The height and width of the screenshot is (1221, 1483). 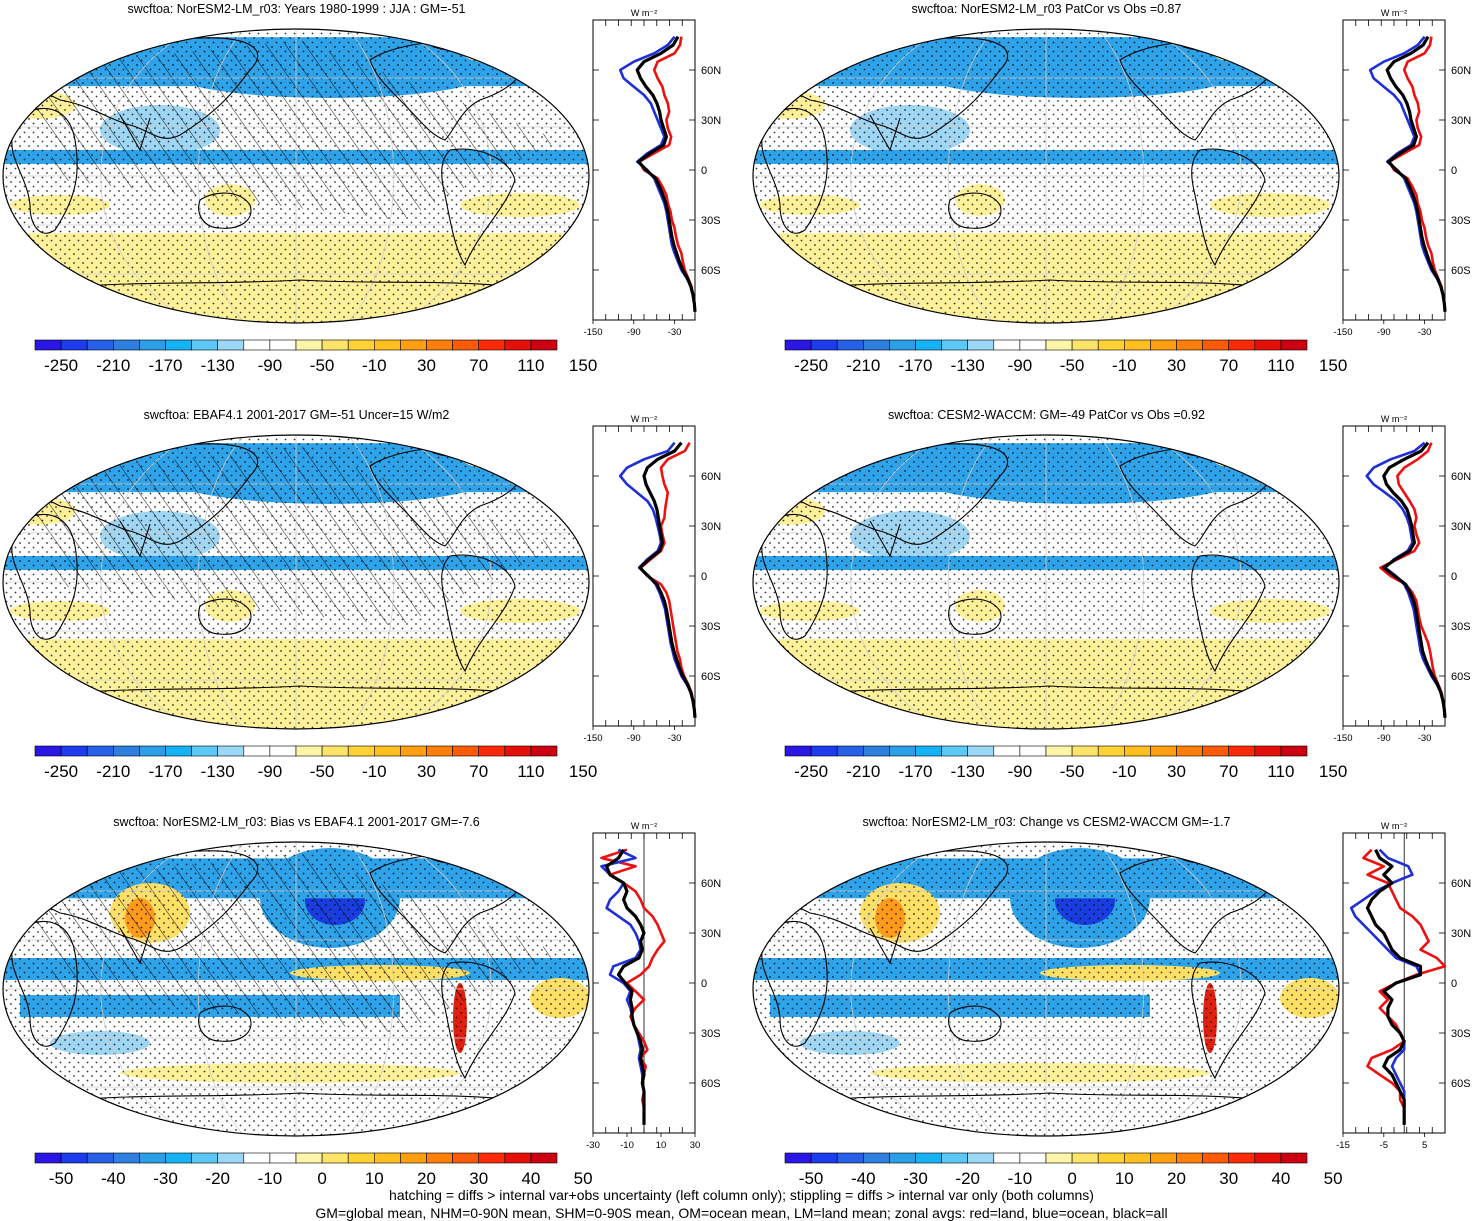 I want to click on map-field, so click(x=1046, y=989).